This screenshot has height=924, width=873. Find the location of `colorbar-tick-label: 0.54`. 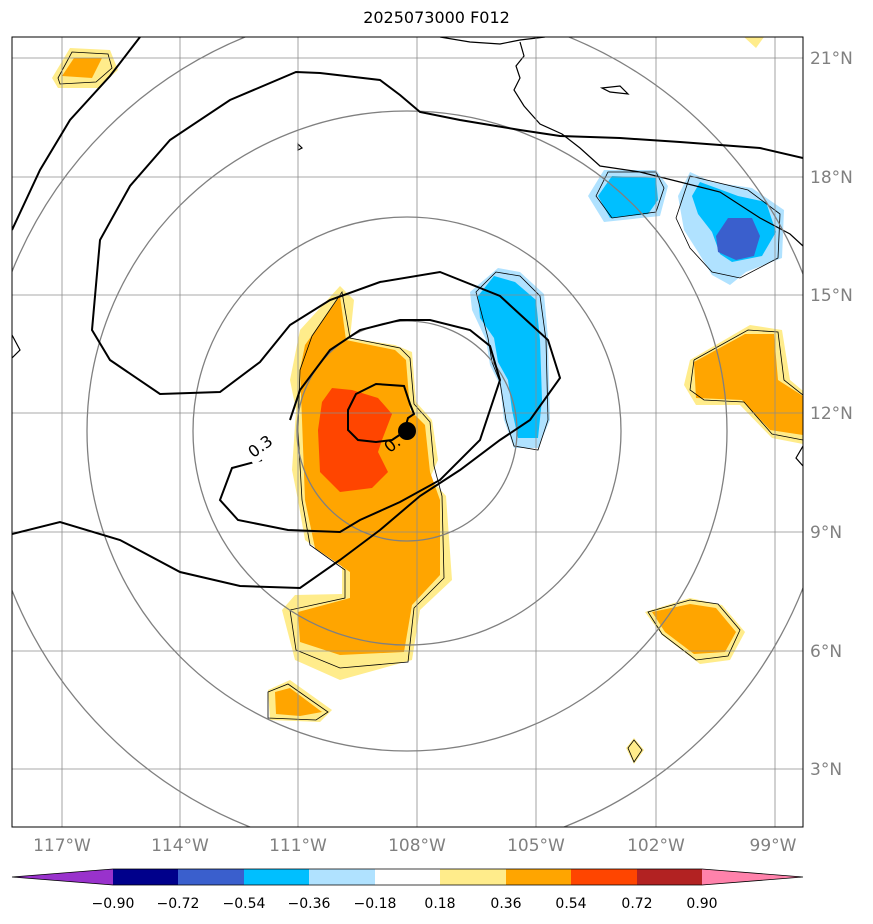

colorbar-tick-label: 0.54 is located at coordinates (570, 904).